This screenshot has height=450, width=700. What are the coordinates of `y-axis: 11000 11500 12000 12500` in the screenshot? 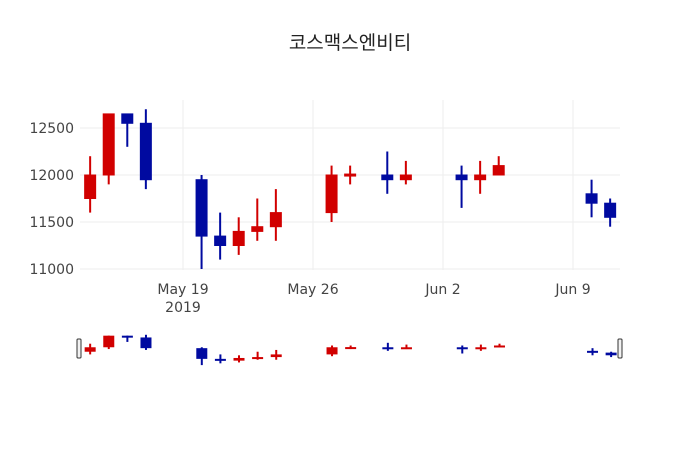 It's located at (51, 199).